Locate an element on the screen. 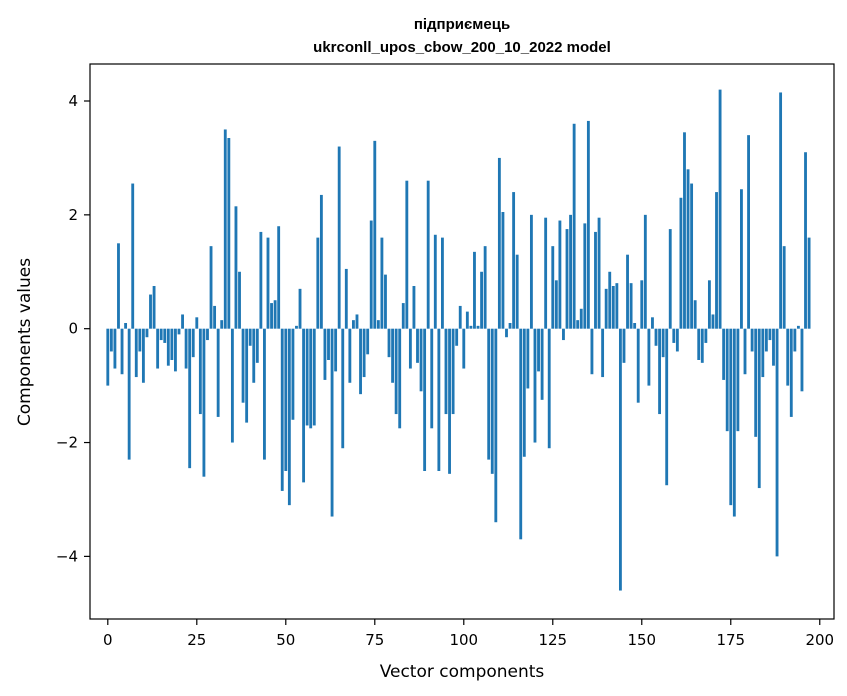 Image resolution: width=847 pixels, height=696 pixels. x-axis-ticks: 0 25 50 75 100 125 150 175 200 is located at coordinates (468, 634).